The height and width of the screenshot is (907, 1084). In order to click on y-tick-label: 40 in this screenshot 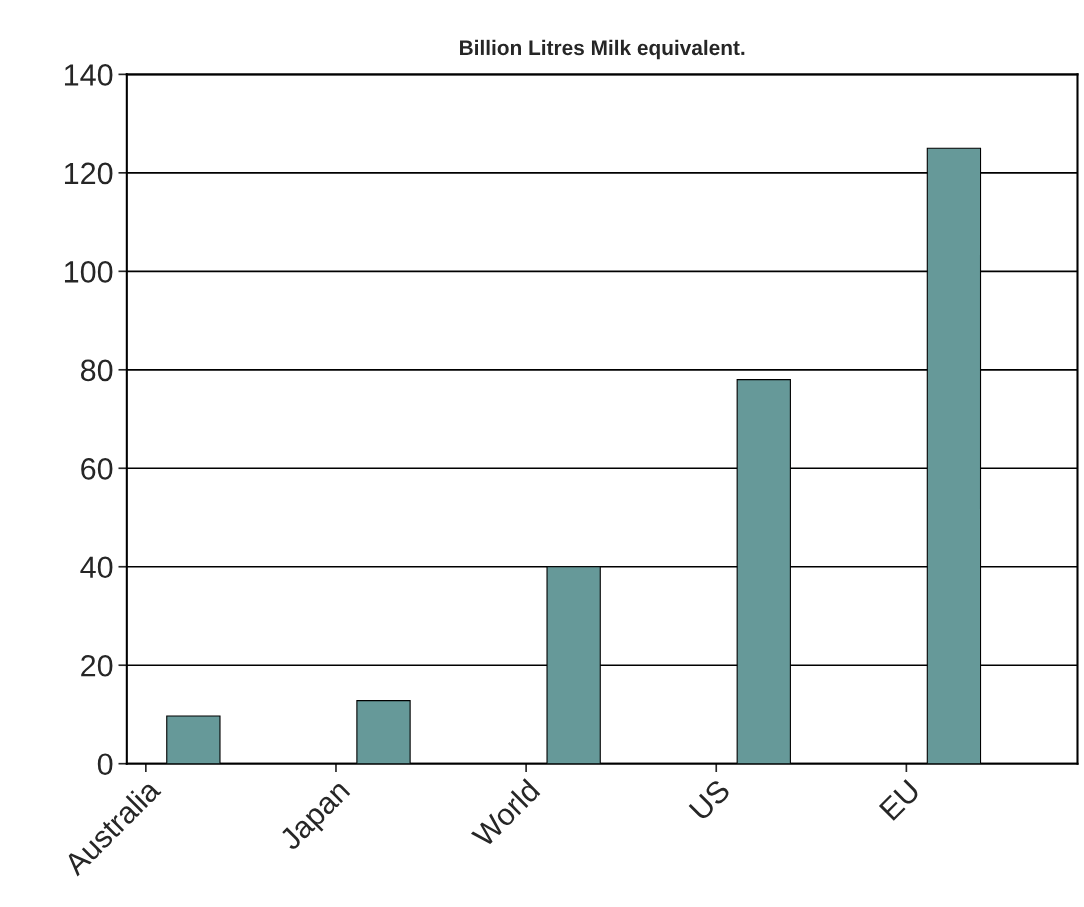, I will do `click(96, 567)`.